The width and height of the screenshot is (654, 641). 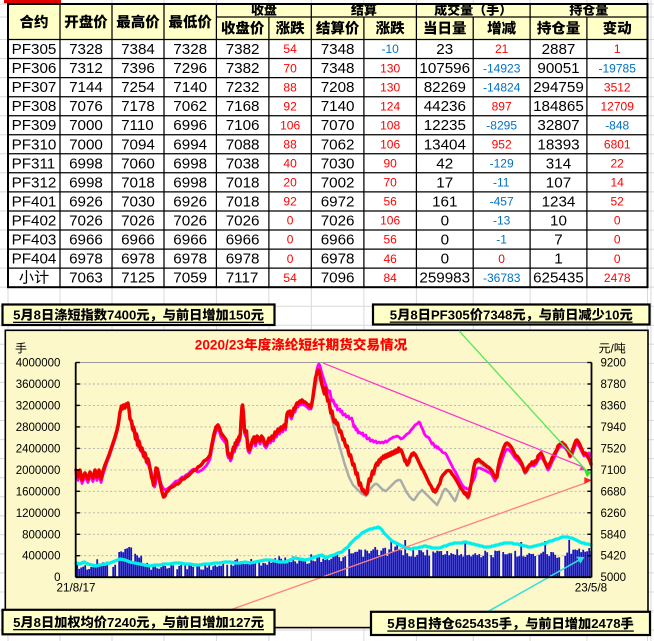 What do you see at coordinates (243, 163) in the screenshot?
I see `svg-text: 7038` at bounding box center [243, 163].